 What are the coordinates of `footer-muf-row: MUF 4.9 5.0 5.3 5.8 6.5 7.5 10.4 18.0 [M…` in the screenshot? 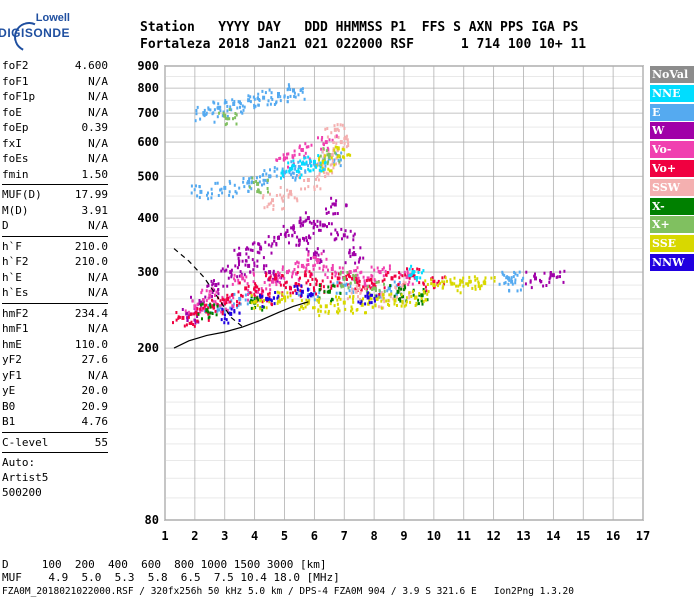 It's located at (171, 577).